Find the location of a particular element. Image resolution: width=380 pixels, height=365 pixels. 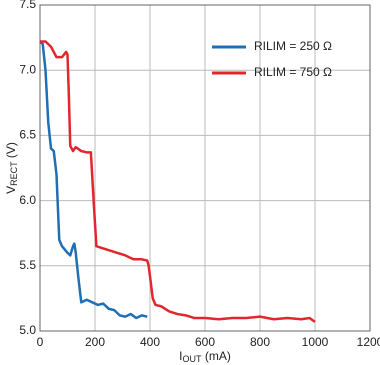

legend-label: RILIM = 750 Ω is located at coordinates (293, 72).